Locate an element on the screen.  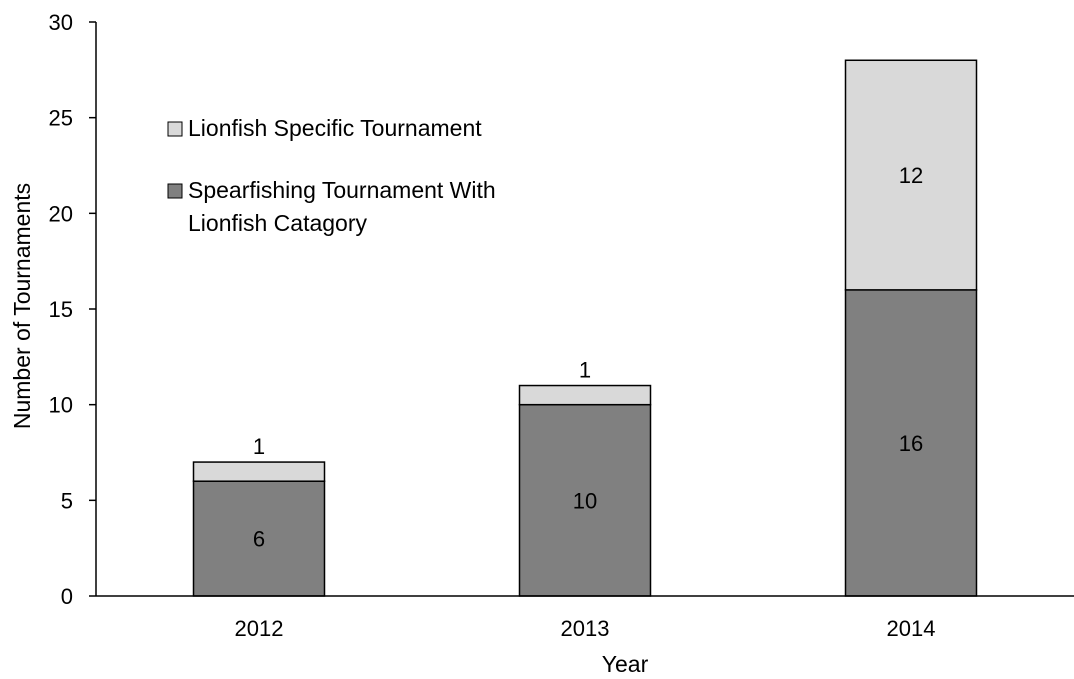
legend-label: Spearfishing Tournament With is located at coordinates (342, 190).